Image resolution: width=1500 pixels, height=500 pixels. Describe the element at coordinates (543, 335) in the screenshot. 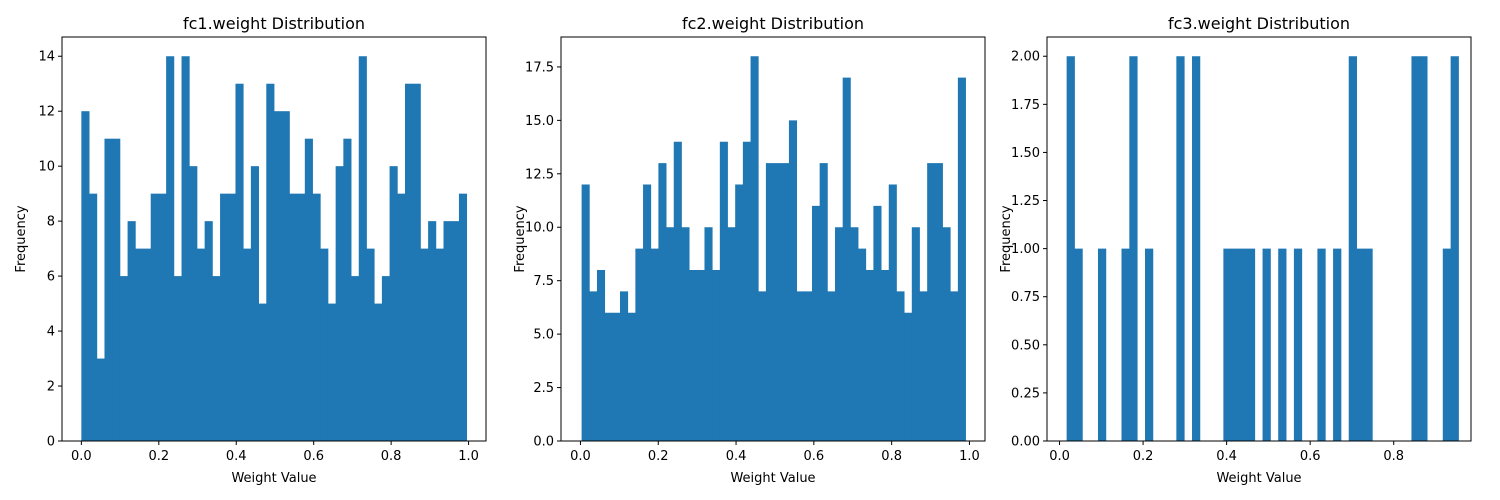

I see `y-tick-label: 5.0` at that location.